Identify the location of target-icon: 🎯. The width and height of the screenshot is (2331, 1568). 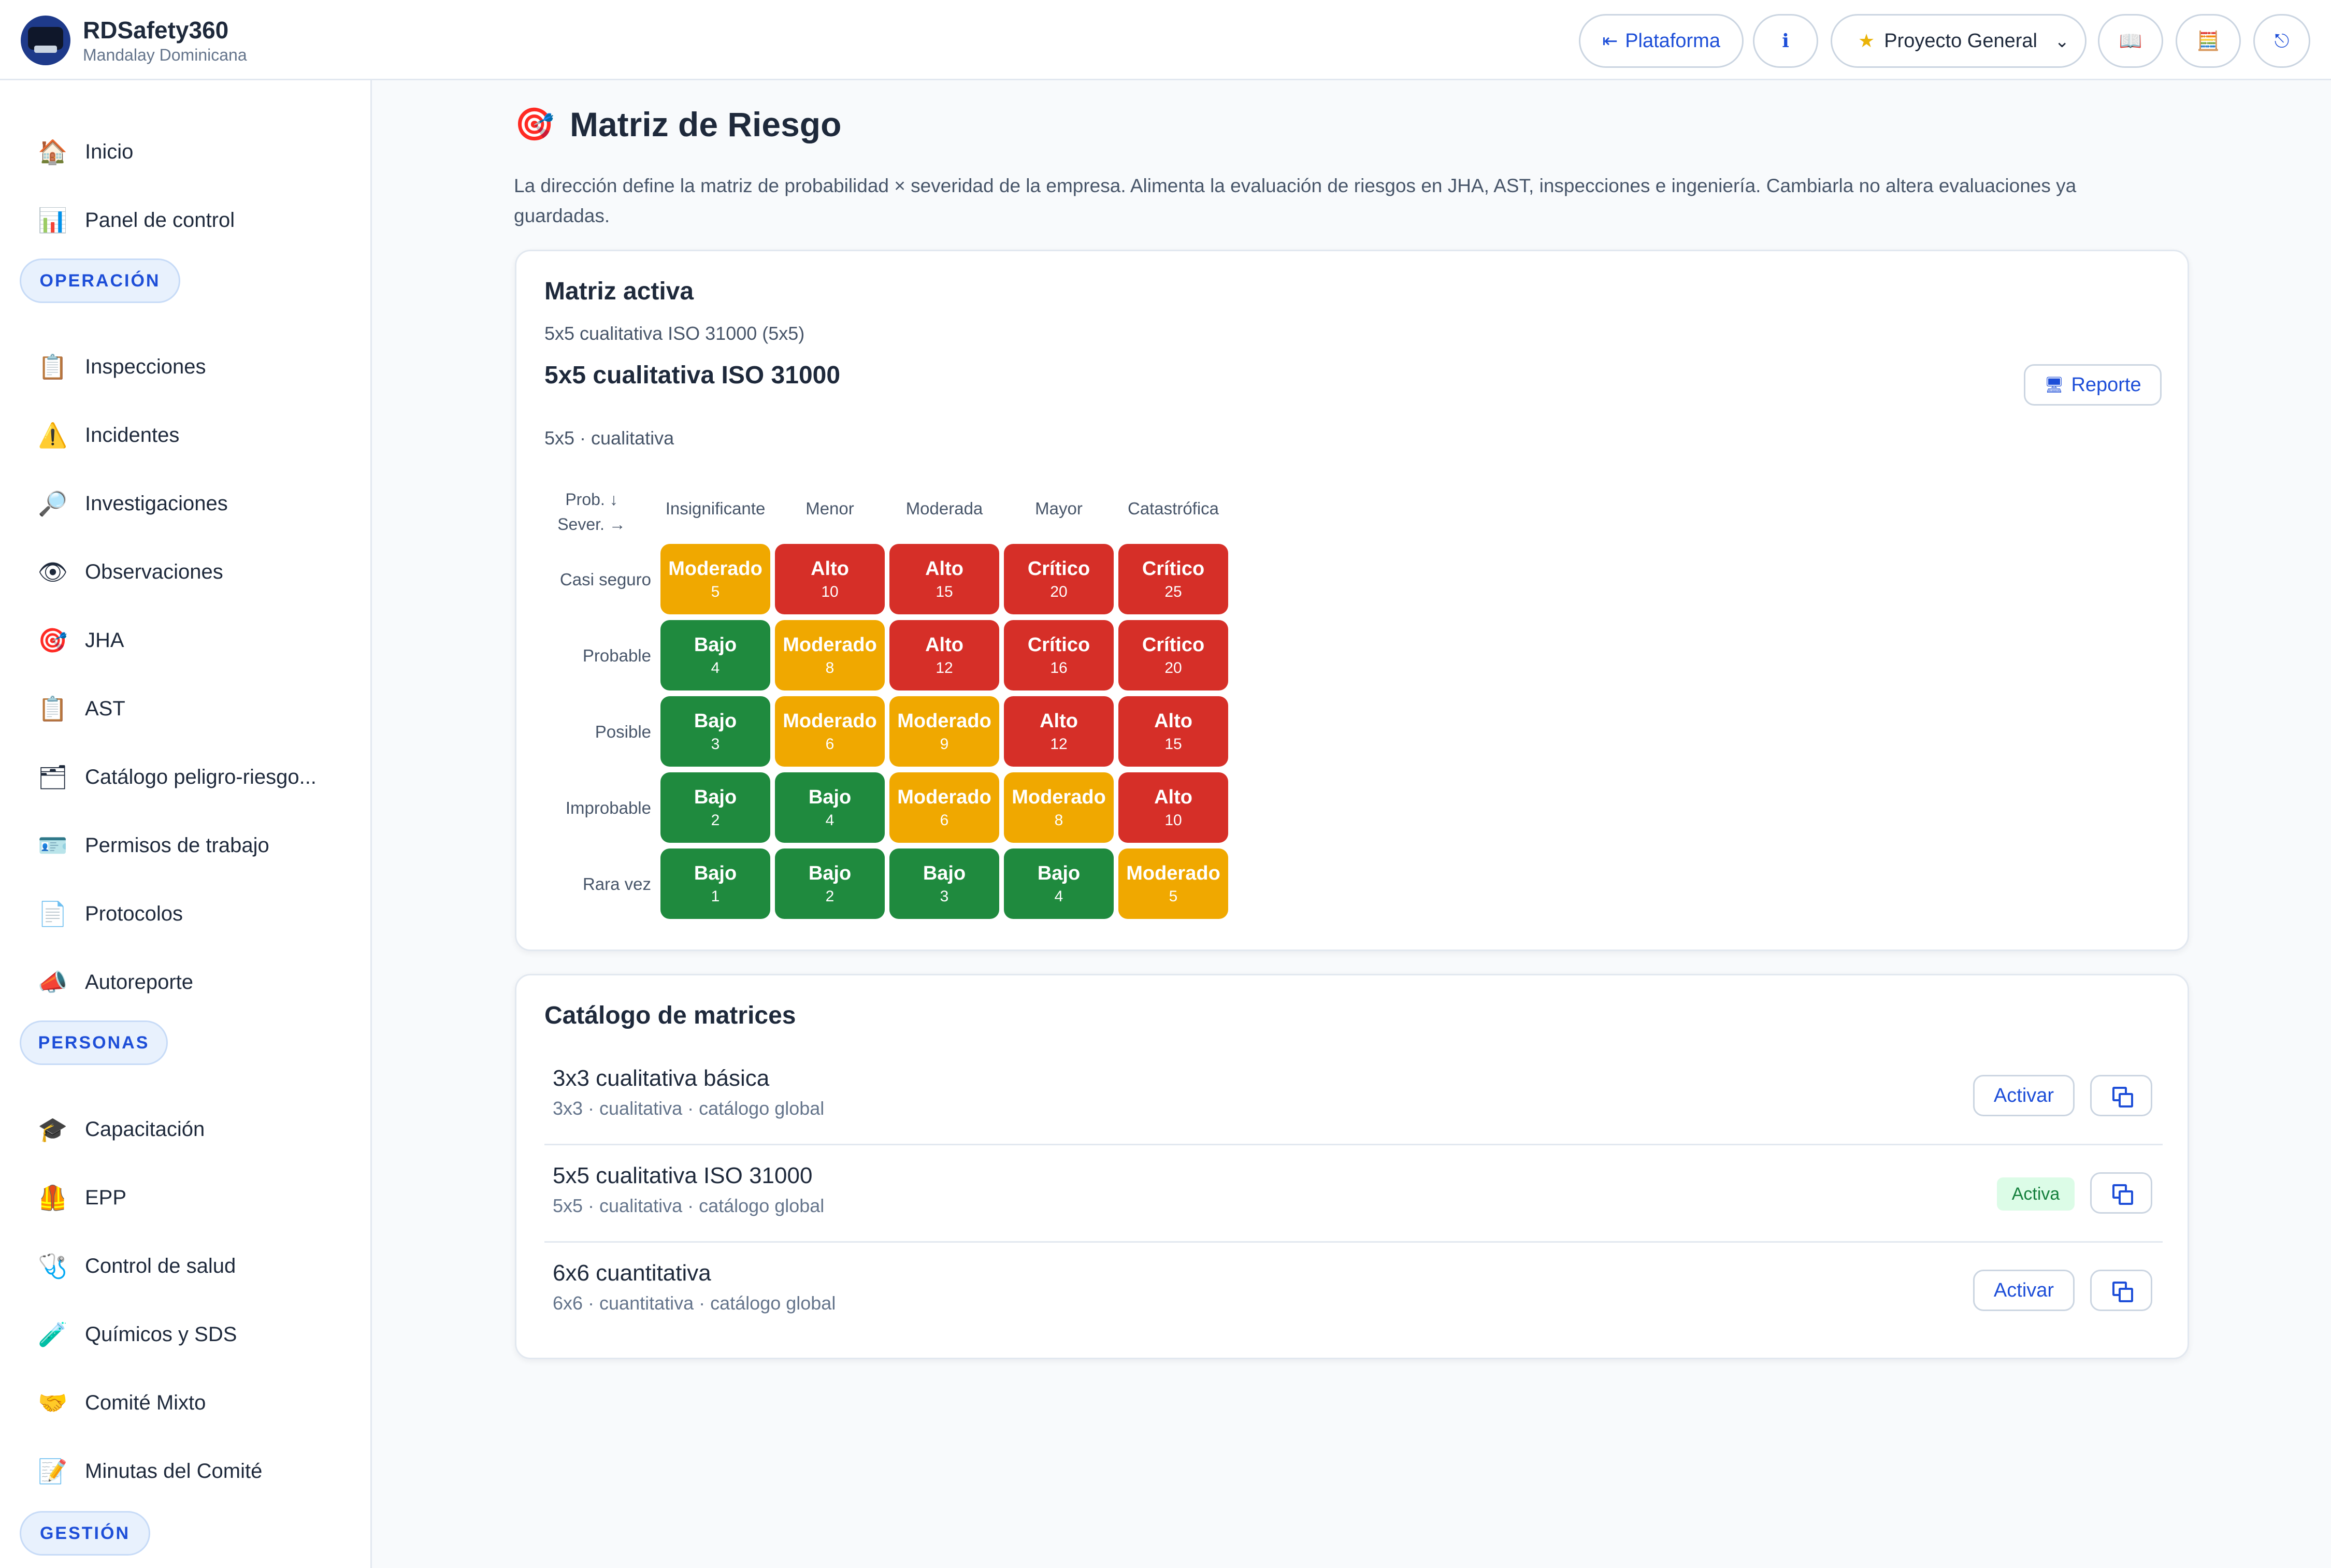
(53, 640).